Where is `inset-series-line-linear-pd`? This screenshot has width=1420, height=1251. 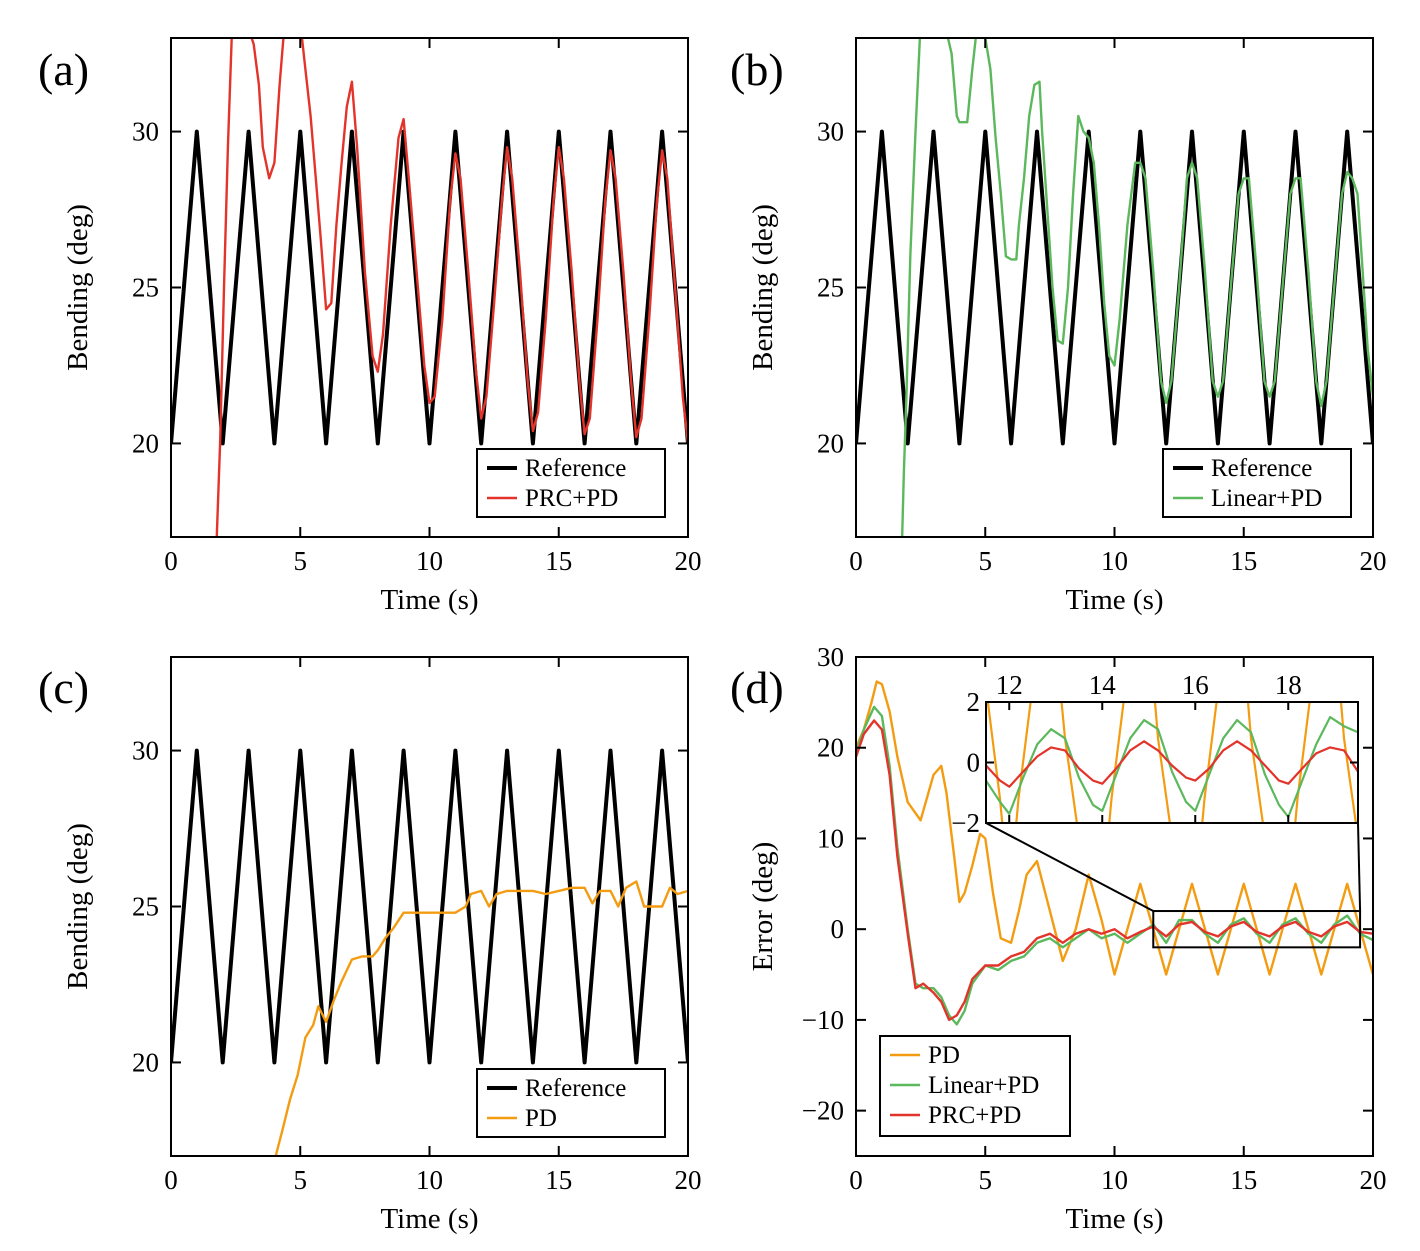
inset-series-line-linear-pd is located at coordinates (1172, 767).